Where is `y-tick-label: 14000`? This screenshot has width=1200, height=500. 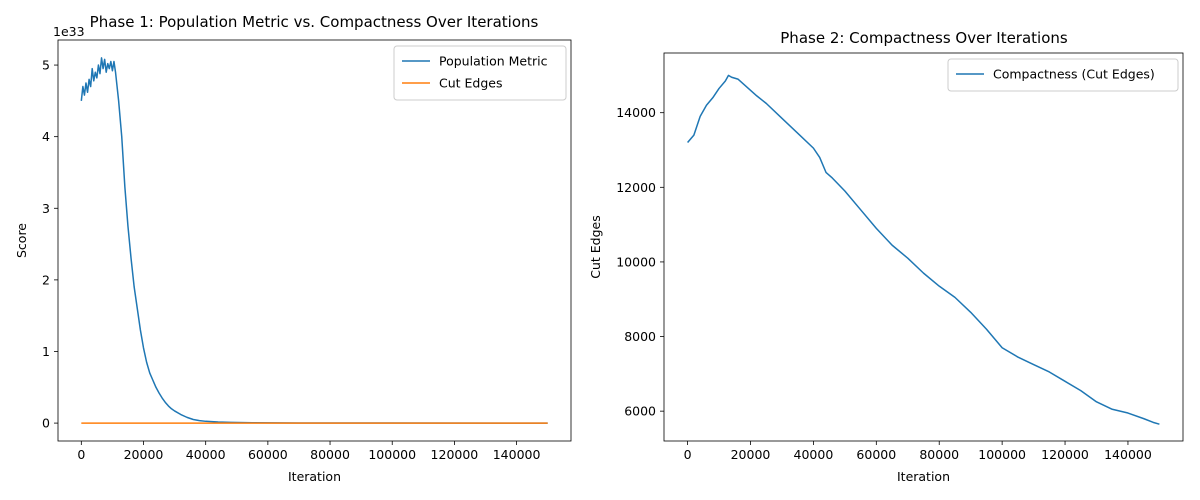 y-tick-label: 14000 is located at coordinates (636, 112).